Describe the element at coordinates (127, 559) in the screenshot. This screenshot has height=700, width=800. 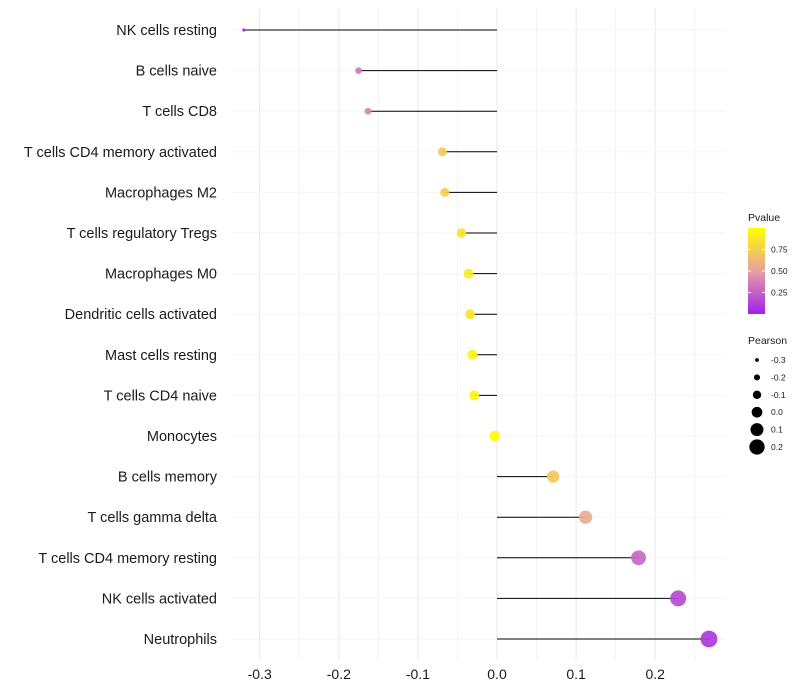
I see `category-label: T cells CD4 memory resting` at that location.